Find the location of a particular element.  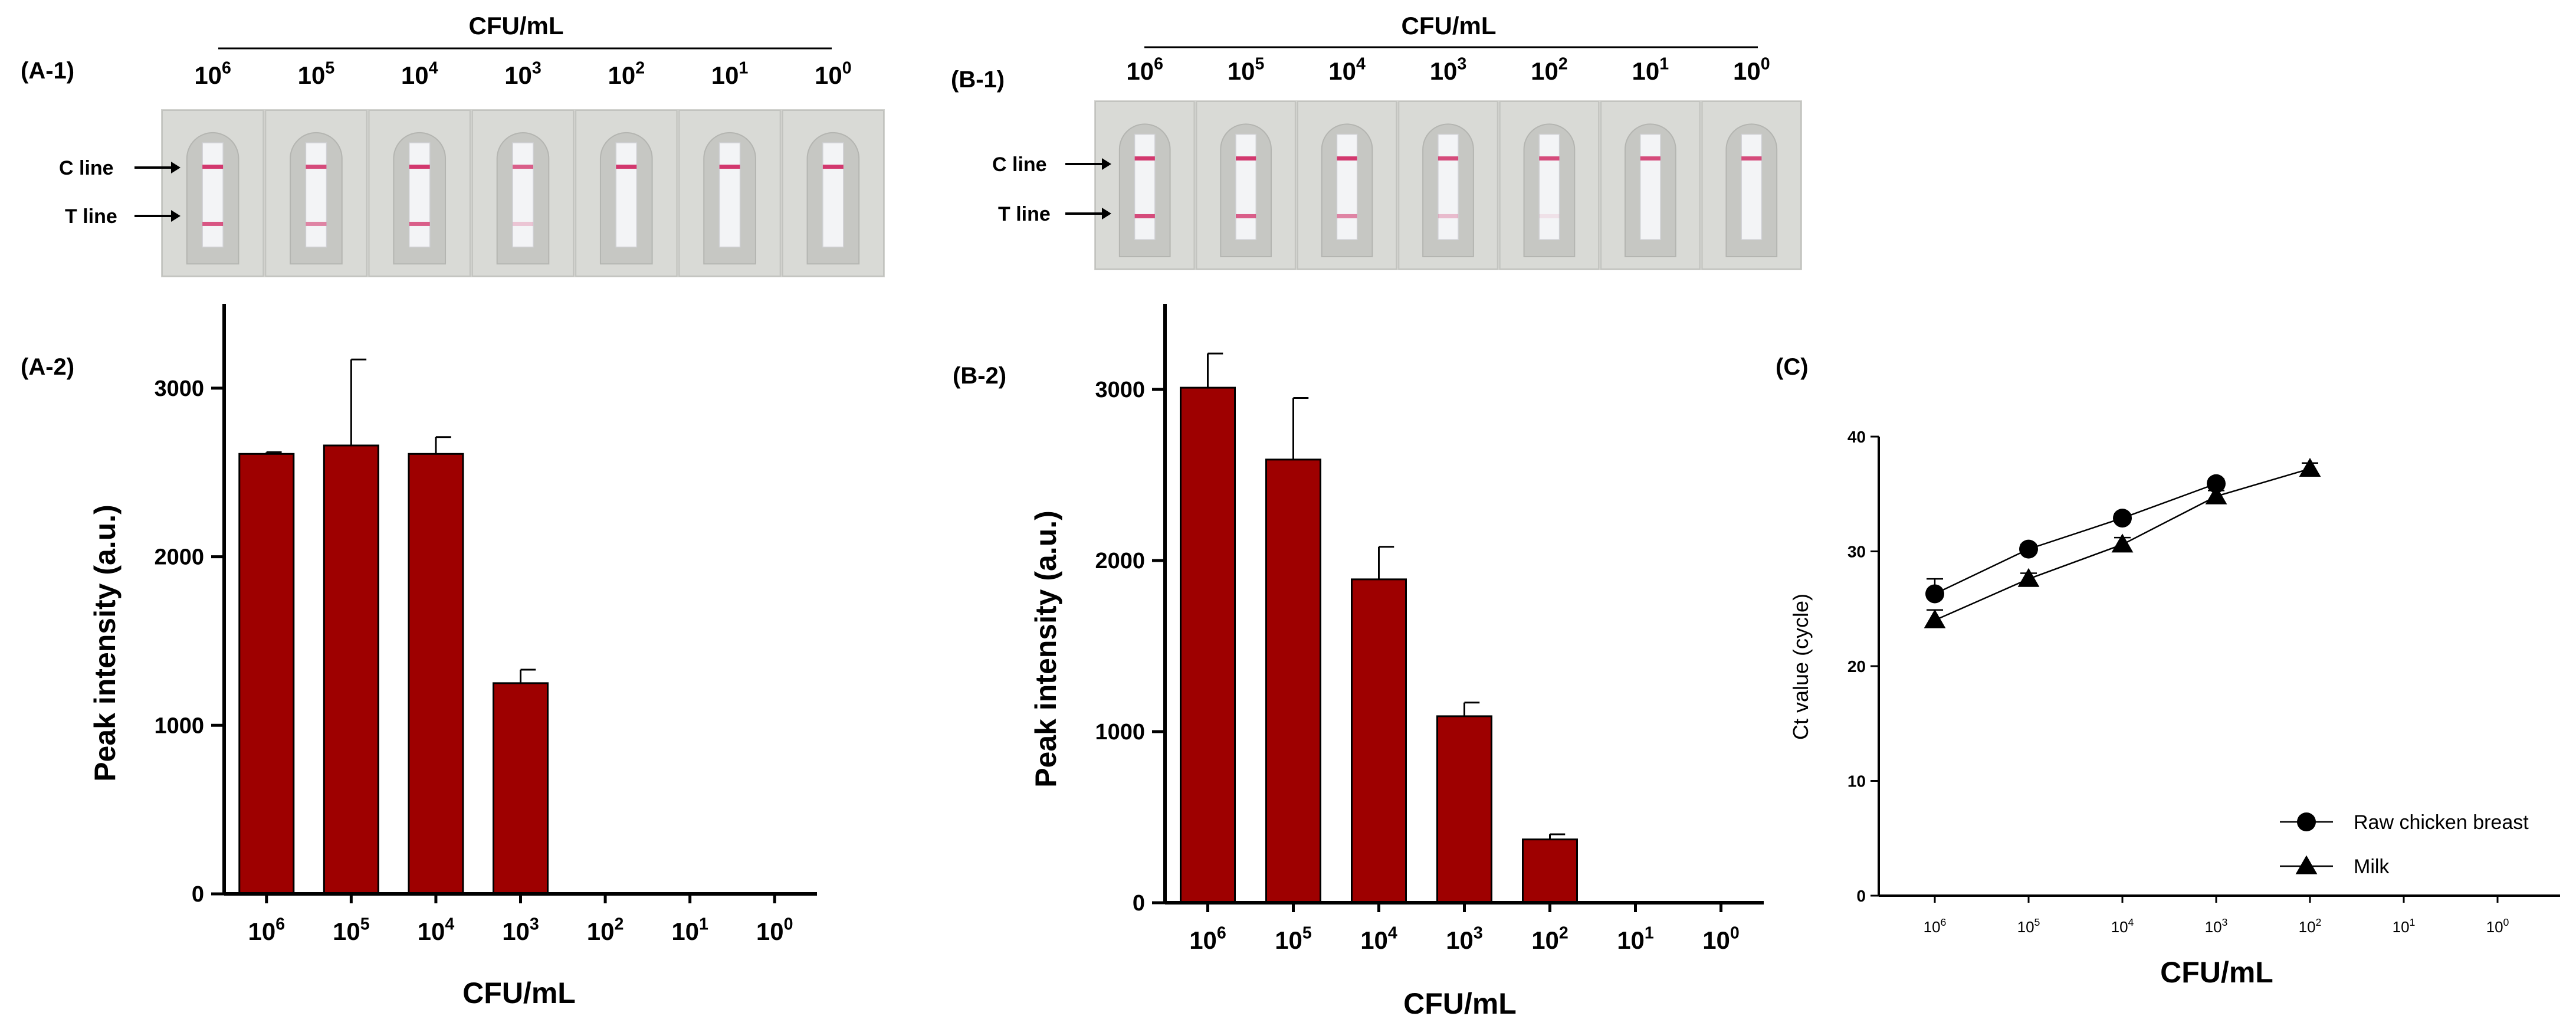

x-tick-label-b2-1: 10⁵ is located at coordinates (1293, 938).